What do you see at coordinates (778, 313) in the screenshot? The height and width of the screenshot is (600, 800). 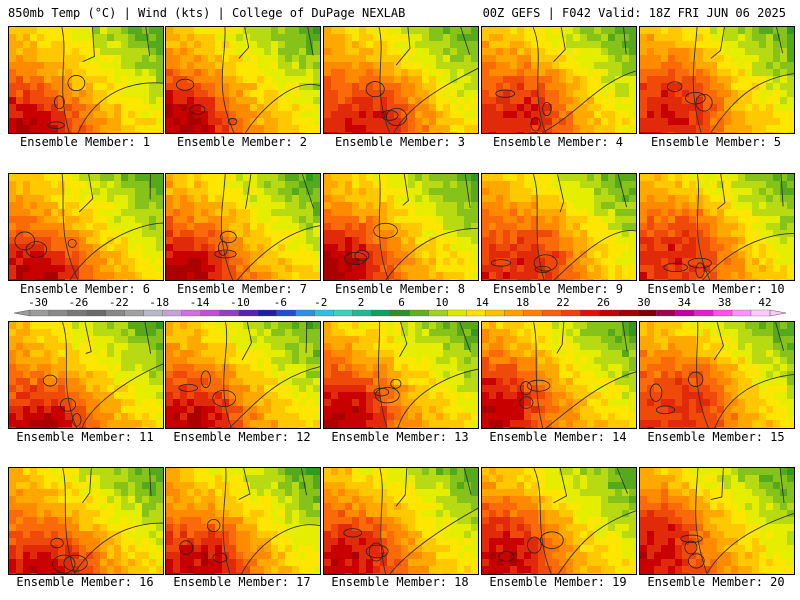 I see `colorbar-max-arrow` at bounding box center [778, 313].